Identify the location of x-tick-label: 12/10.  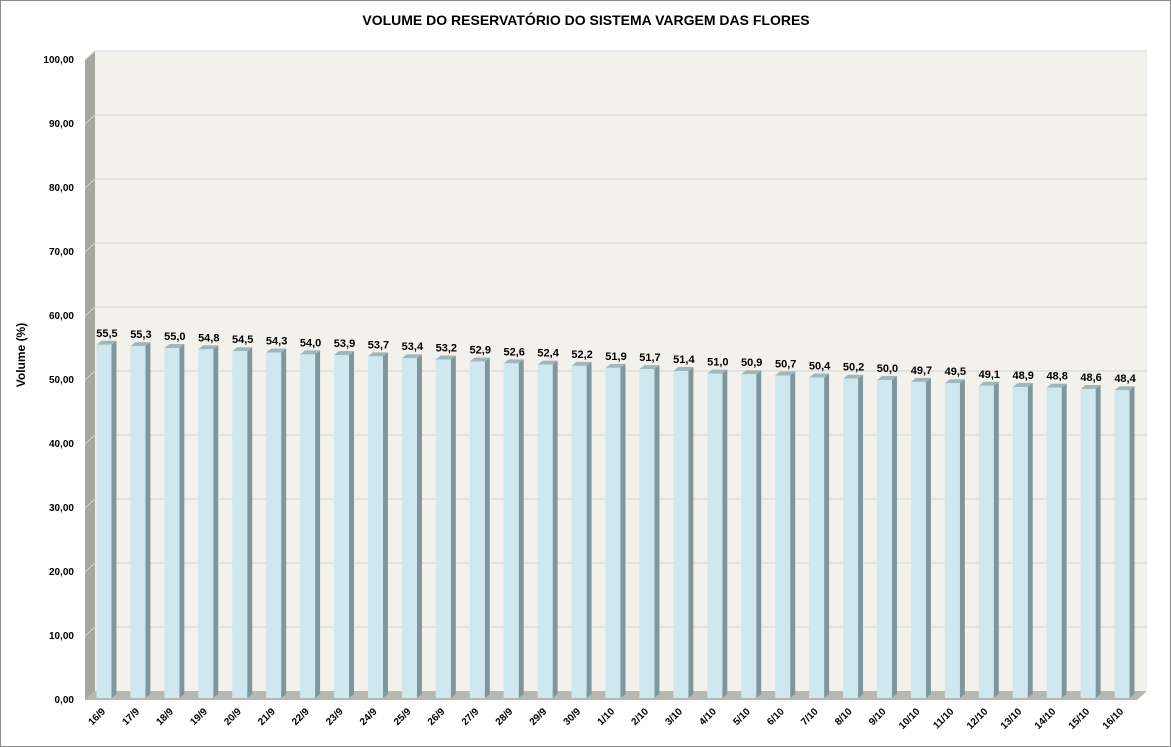
(978, 719).